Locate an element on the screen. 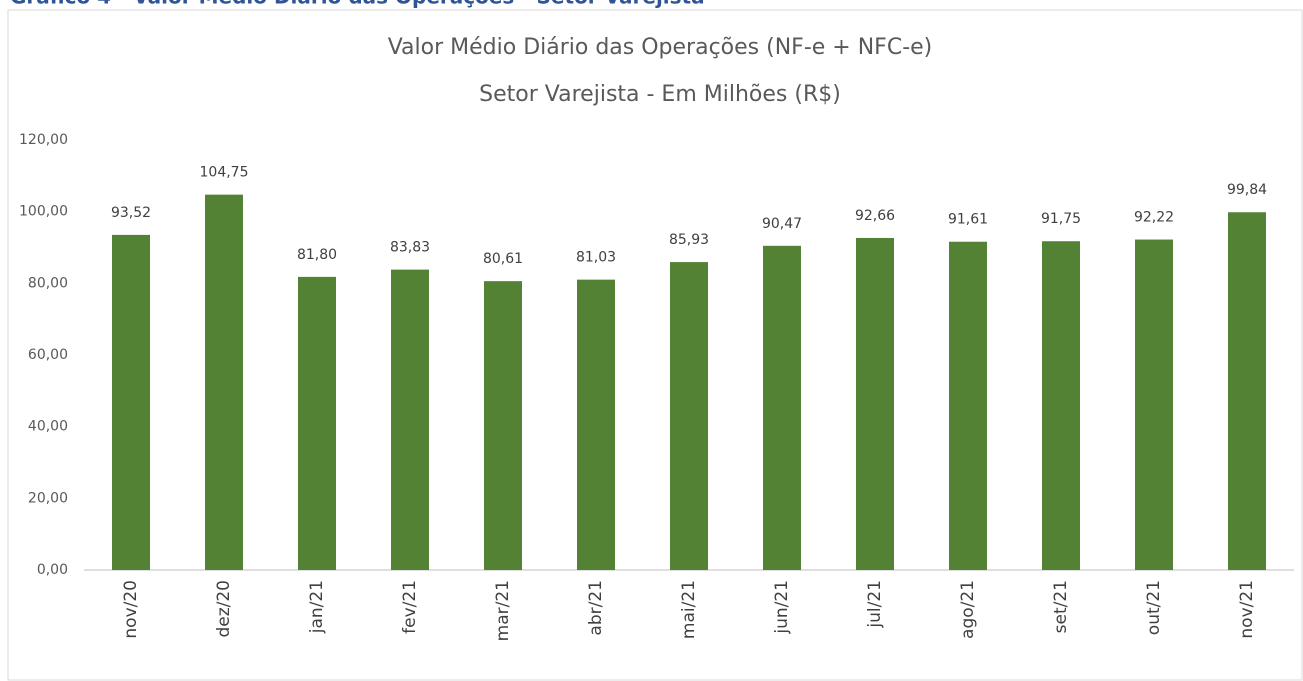 Image resolution: width=1303 pixels, height=681 pixels. value-label: 93,52 is located at coordinates (131, 213).